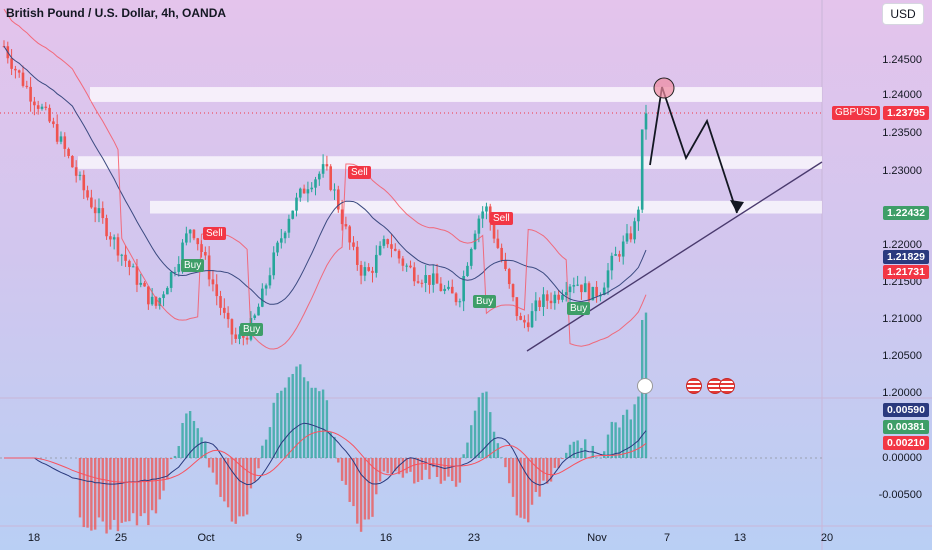 The height and width of the screenshot is (550, 932). What do you see at coordinates (902, 60) in the screenshot?
I see `price-tick: 1.24500` at bounding box center [902, 60].